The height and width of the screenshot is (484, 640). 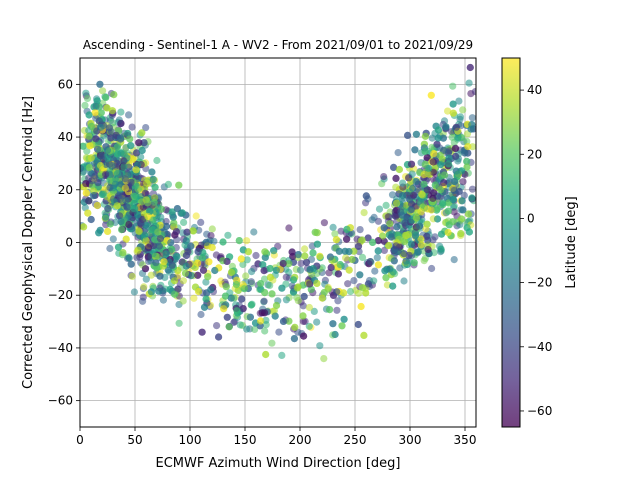 What do you see at coordinates (245, 440) in the screenshot?
I see `x-tick-label: 150` at bounding box center [245, 440].